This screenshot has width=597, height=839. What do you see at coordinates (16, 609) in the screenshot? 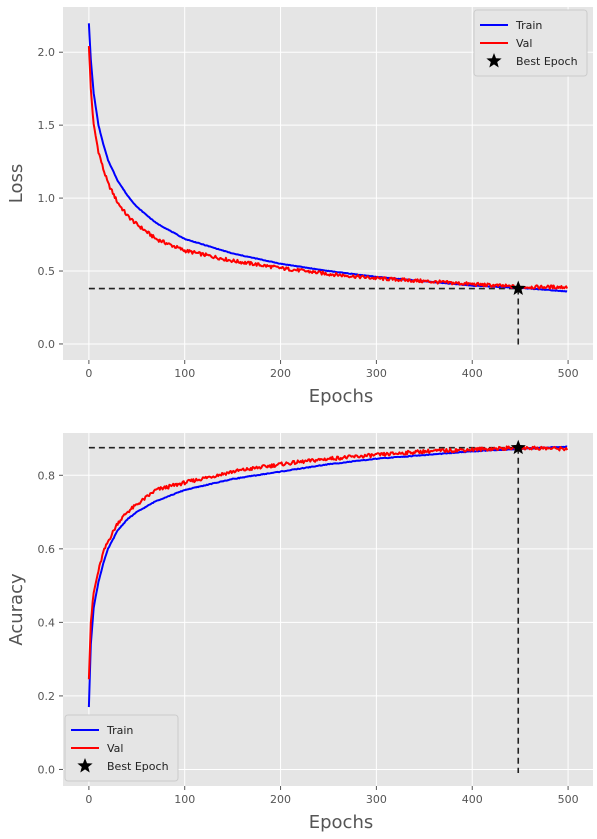
I see `y-axis-label: Acuracy` at bounding box center [16, 609].